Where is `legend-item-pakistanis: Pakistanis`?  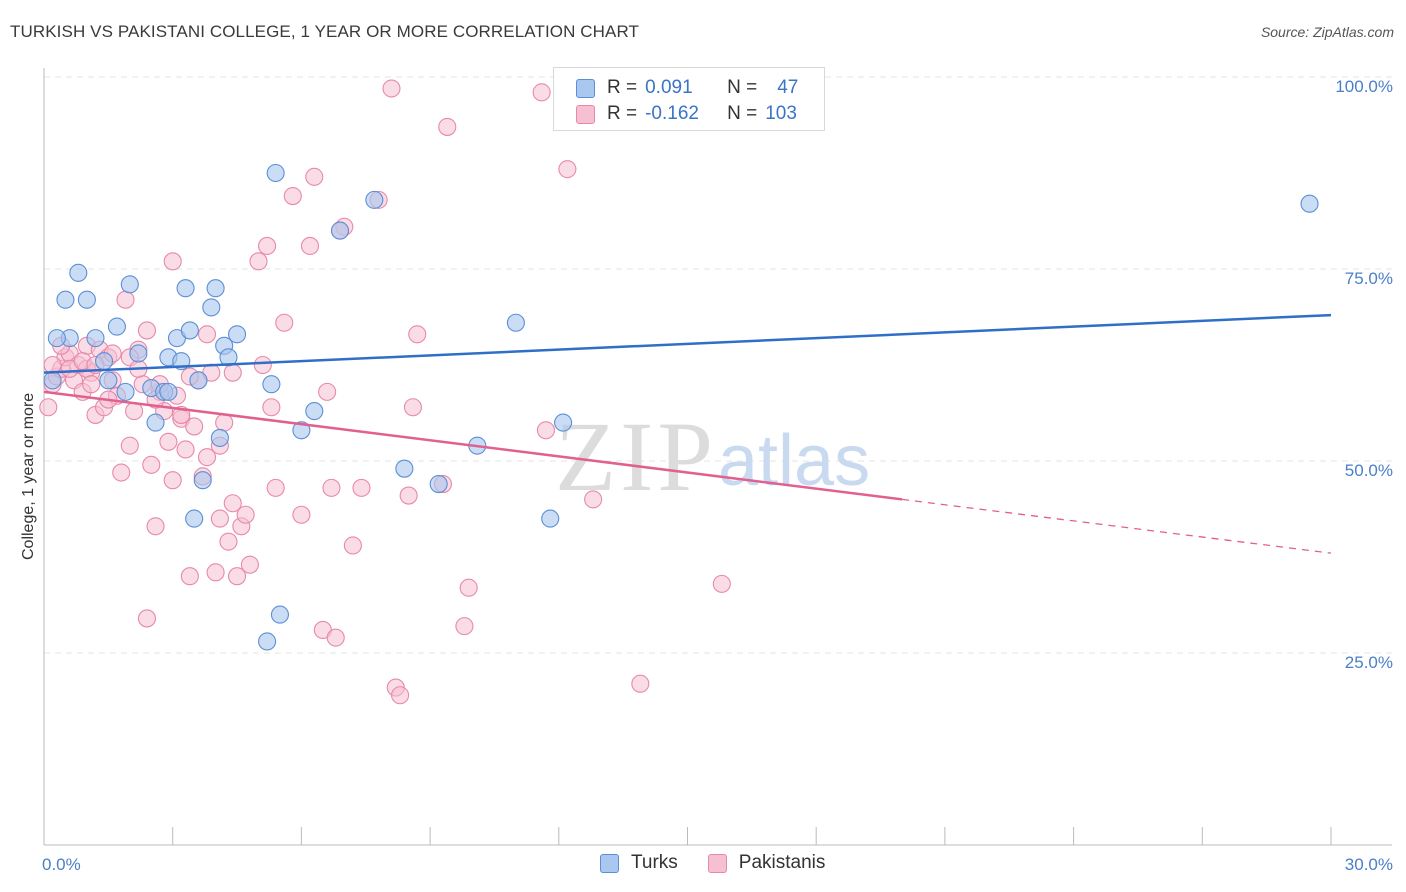 legend-item-pakistanis: Pakistanis is located at coordinates (766, 863).